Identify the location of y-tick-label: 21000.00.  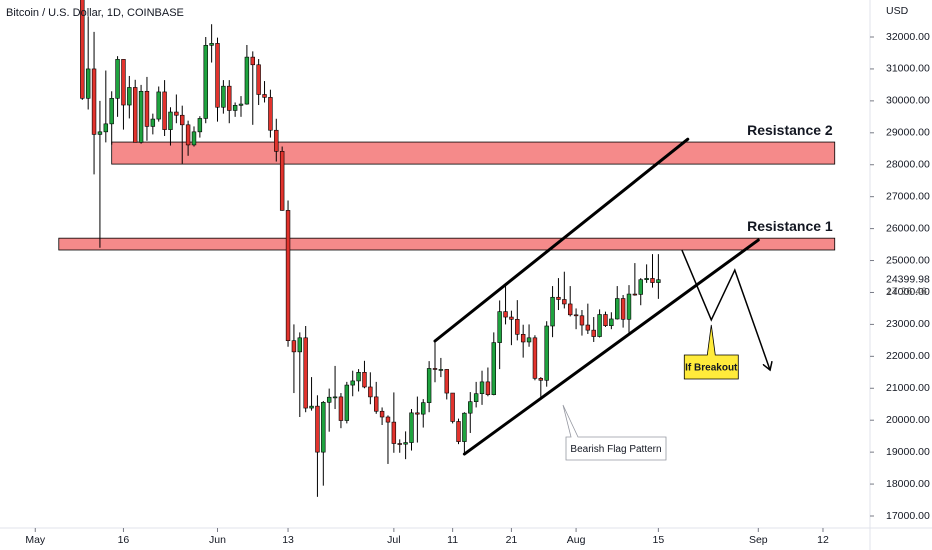
(908, 388).